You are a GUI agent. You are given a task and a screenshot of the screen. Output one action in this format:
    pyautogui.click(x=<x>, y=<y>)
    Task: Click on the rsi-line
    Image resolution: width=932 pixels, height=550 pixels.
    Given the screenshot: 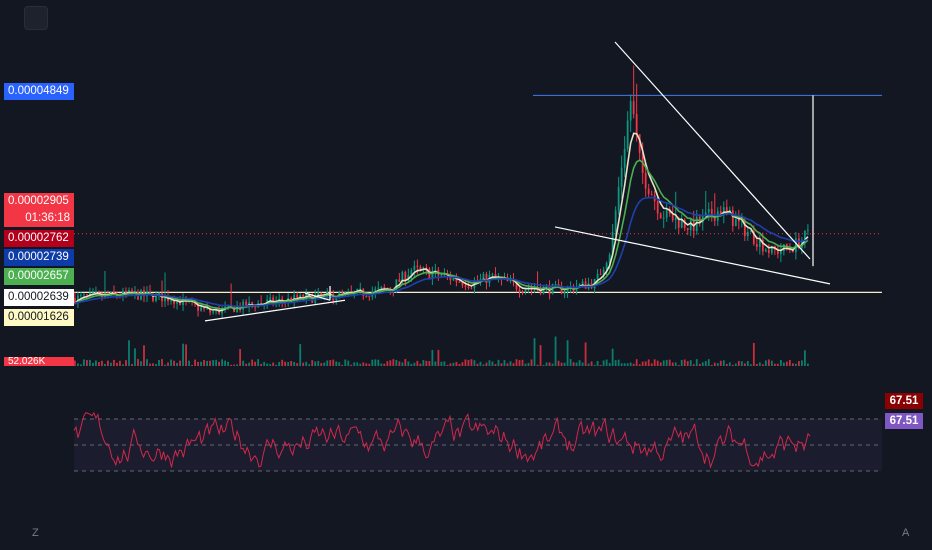 What is the action you would take?
    pyautogui.click(x=442, y=440)
    